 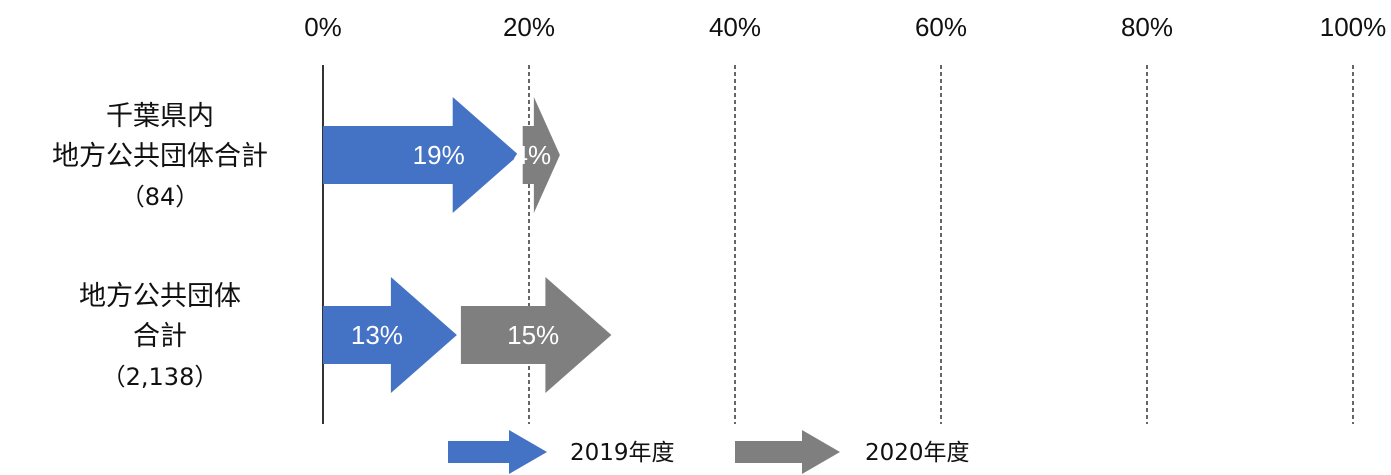 What do you see at coordinates (709, 452) in the screenshot?
I see `legend: 2019年度 2020年度` at bounding box center [709, 452].